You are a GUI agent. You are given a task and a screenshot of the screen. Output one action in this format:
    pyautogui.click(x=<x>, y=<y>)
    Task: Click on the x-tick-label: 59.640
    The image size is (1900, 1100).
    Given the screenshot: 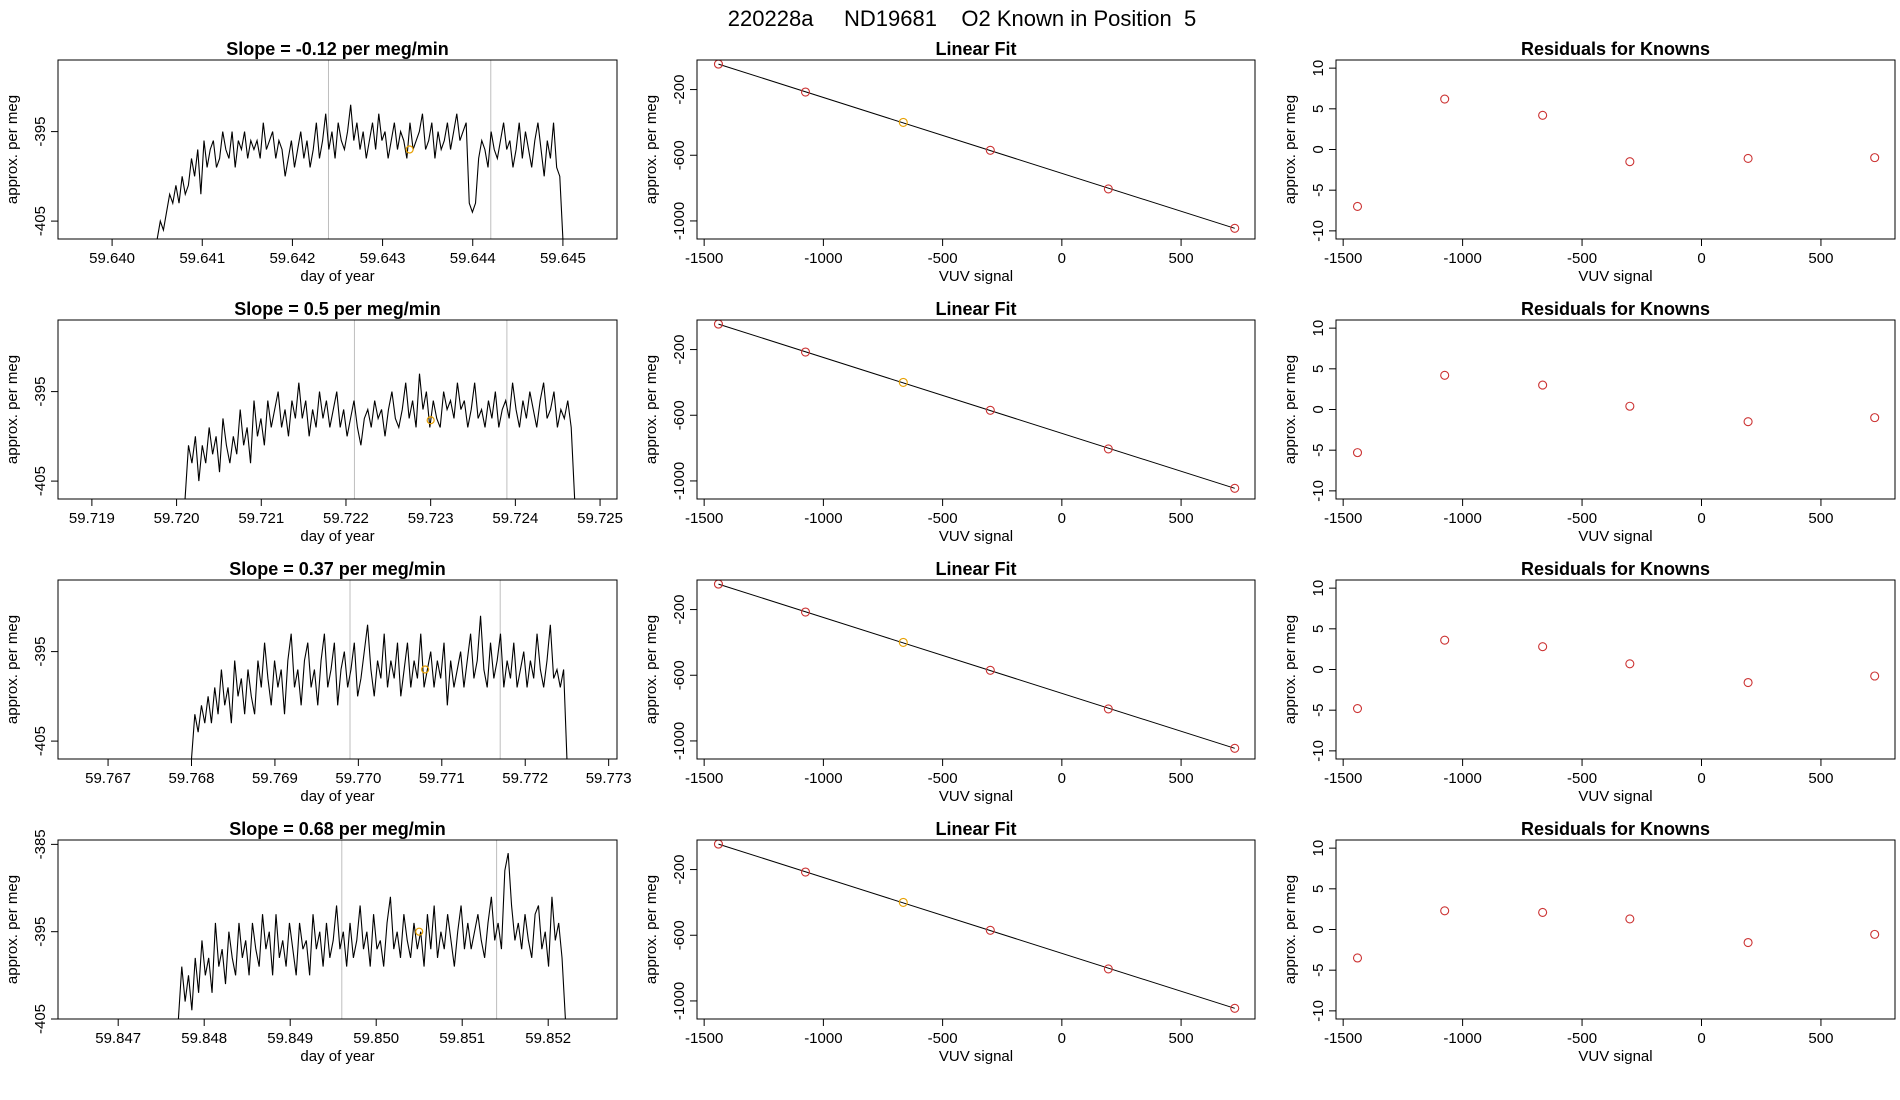 What is the action you would take?
    pyautogui.click(x=112, y=258)
    